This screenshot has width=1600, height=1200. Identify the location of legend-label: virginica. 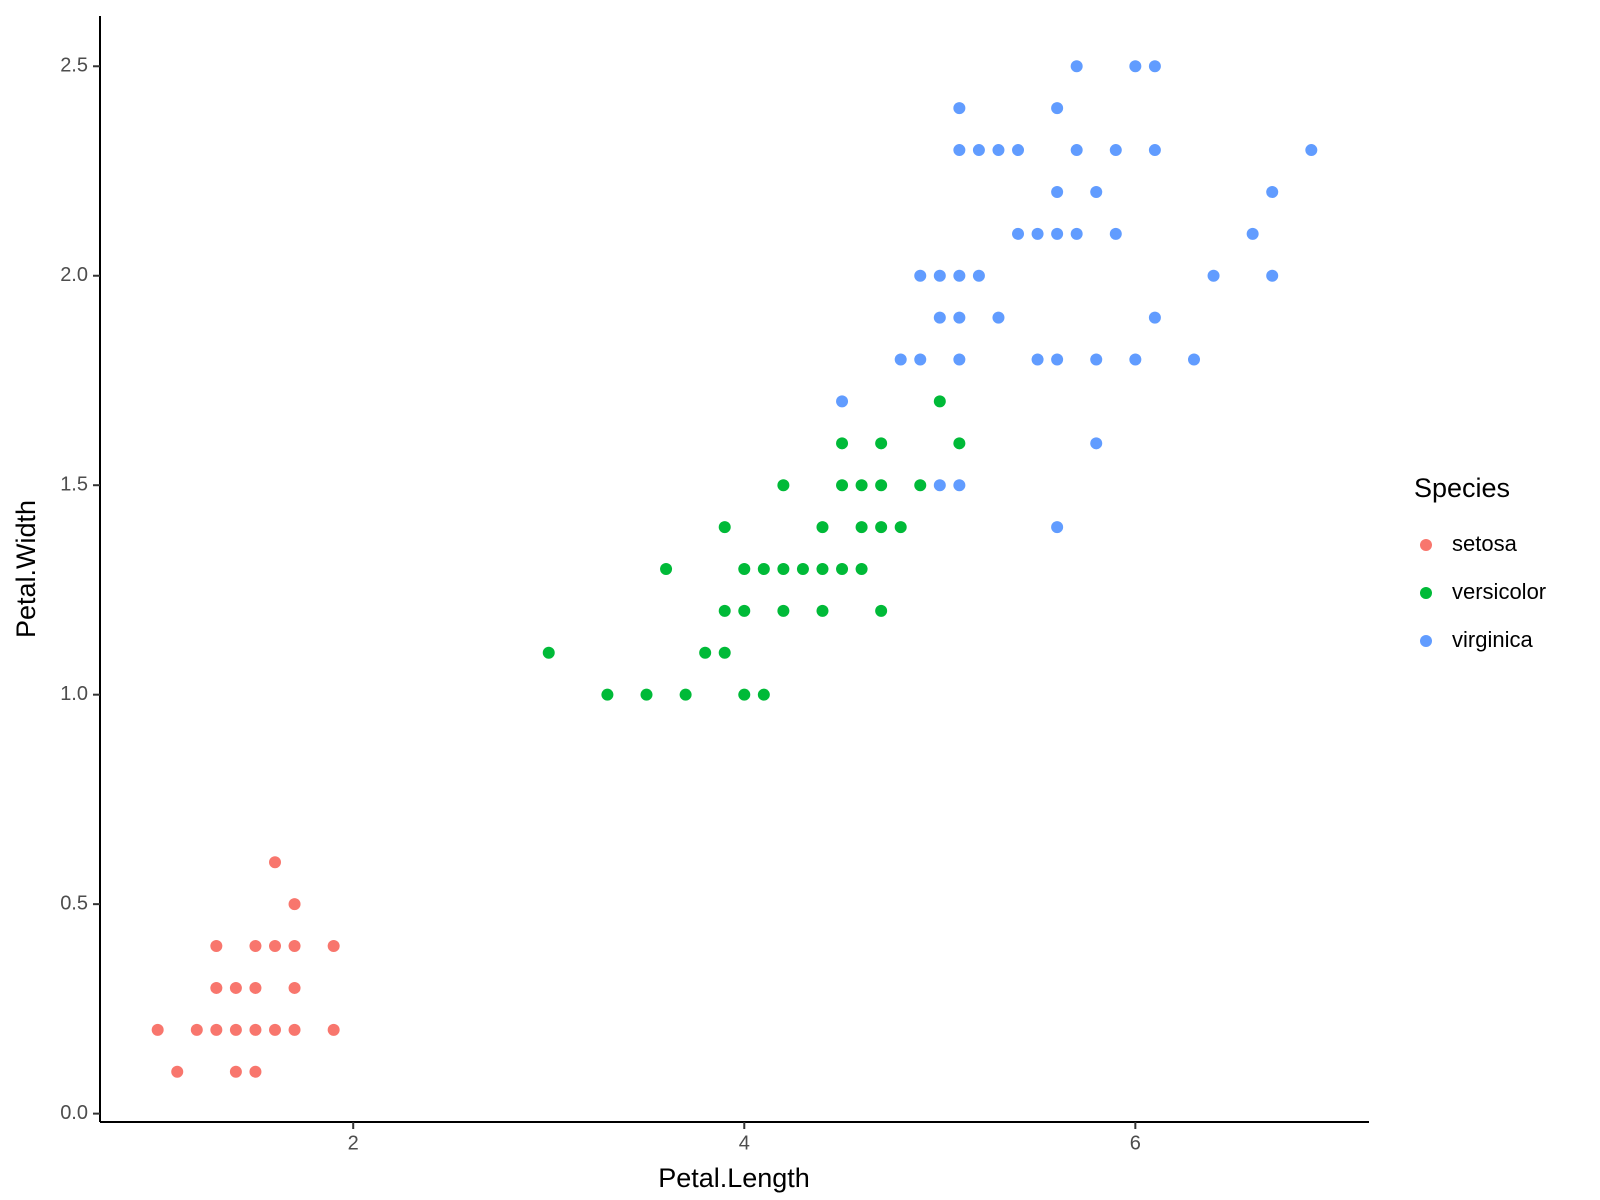
(1492, 639).